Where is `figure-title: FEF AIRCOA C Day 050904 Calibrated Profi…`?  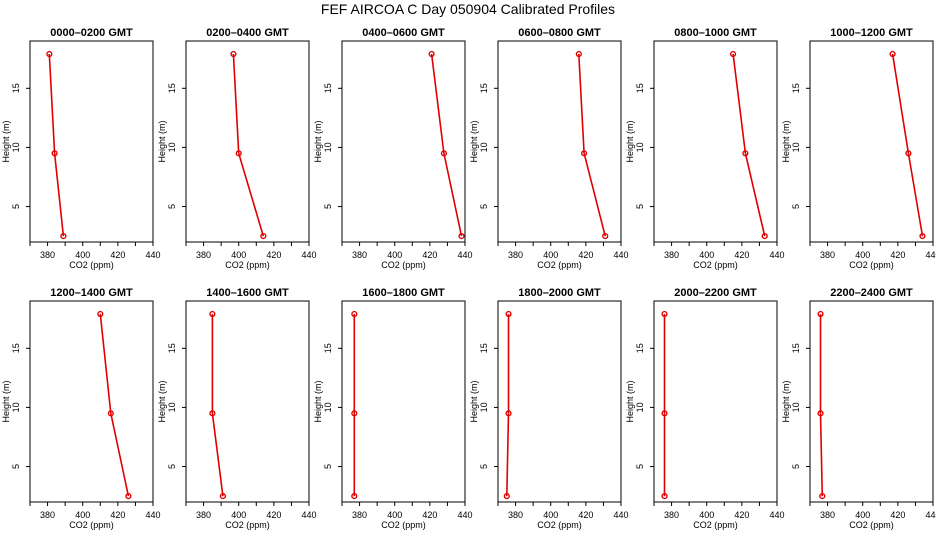
figure-title: FEF AIRCOA C Day 050904 Calibrated Profi… is located at coordinates (468, 9).